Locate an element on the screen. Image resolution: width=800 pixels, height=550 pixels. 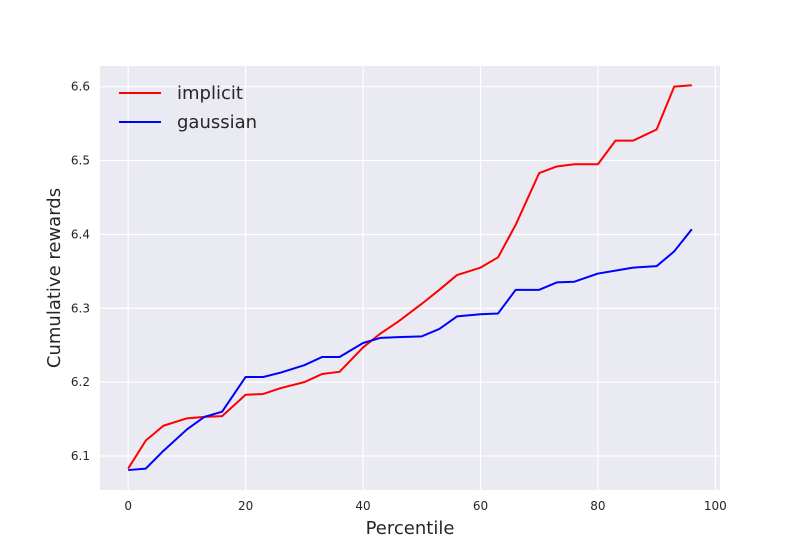
x-axis-label: Percentile is located at coordinates (410, 528).